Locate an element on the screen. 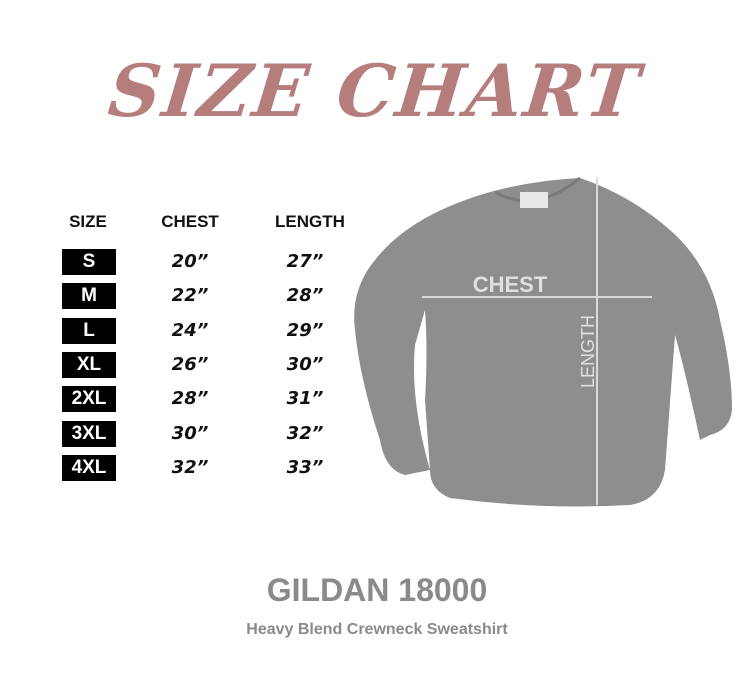 The image size is (750, 682). size-badge: XL is located at coordinates (89, 364).